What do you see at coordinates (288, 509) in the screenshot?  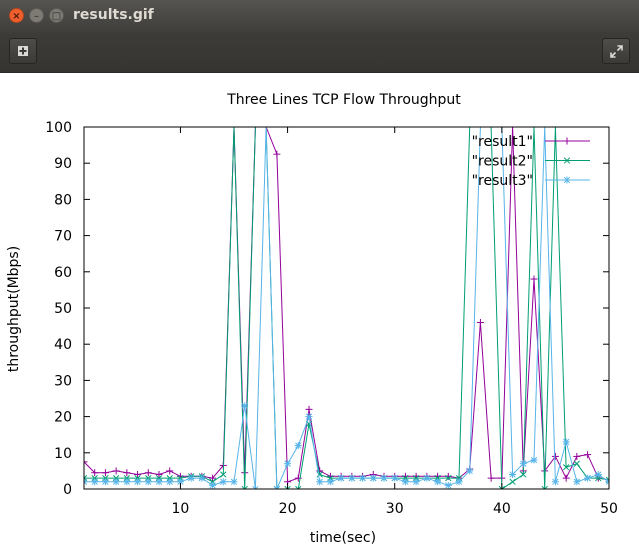 I see `x-tick-label: 20` at bounding box center [288, 509].